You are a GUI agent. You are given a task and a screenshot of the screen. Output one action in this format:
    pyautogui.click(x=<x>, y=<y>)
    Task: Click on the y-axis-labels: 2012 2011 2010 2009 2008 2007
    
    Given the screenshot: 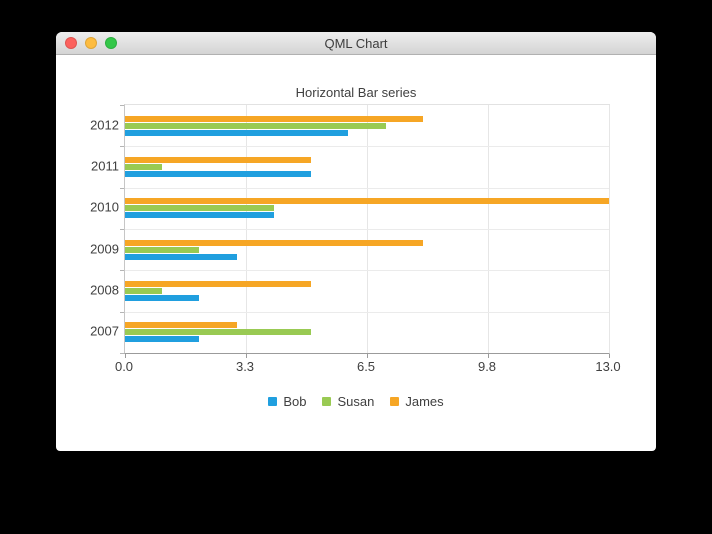 What is the action you would take?
    pyautogui.click(x=87, y=228)
    